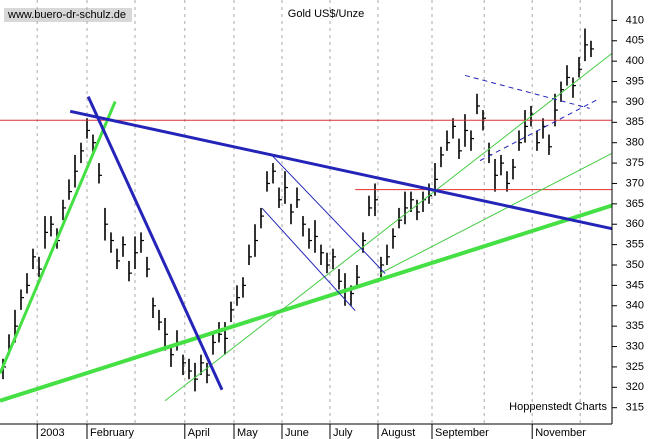 This screenshot has width=669, height=439. I want to click on y-tick-label: 395, so click(635, 81).